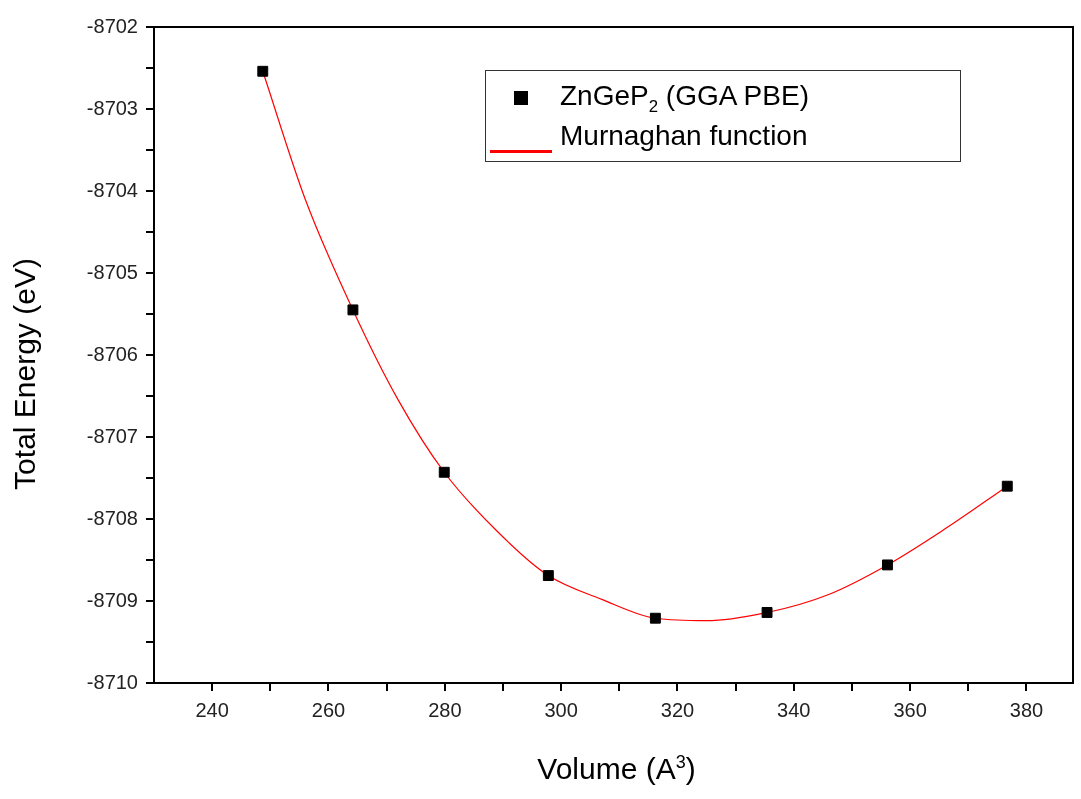 Image resolution: width=1081 pixels, height=799 pixels. I want to click on x-tick-label: 300, so click(561, 709).